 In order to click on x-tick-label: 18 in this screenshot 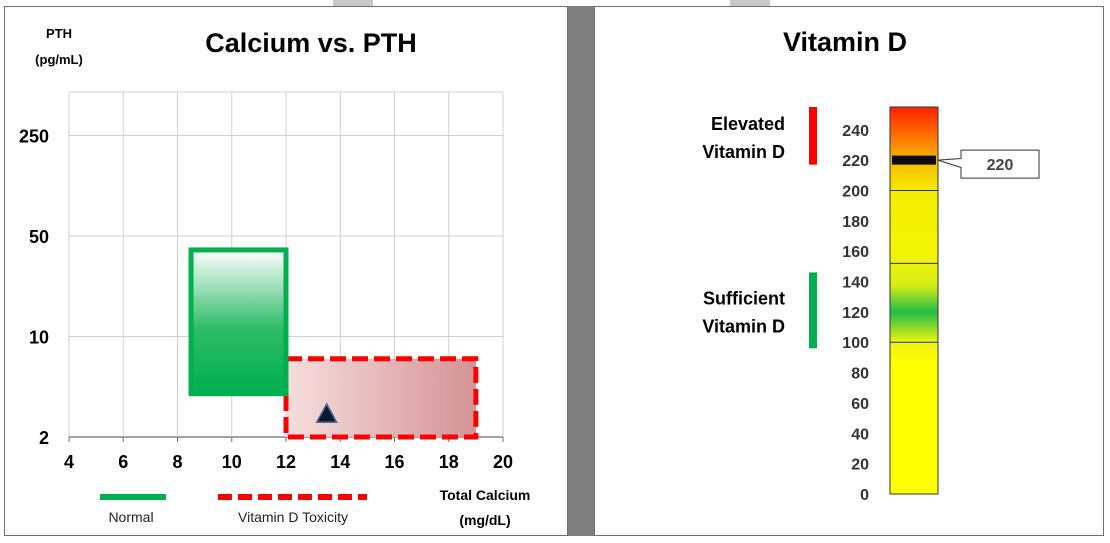, I will do `click(449, 462)`.